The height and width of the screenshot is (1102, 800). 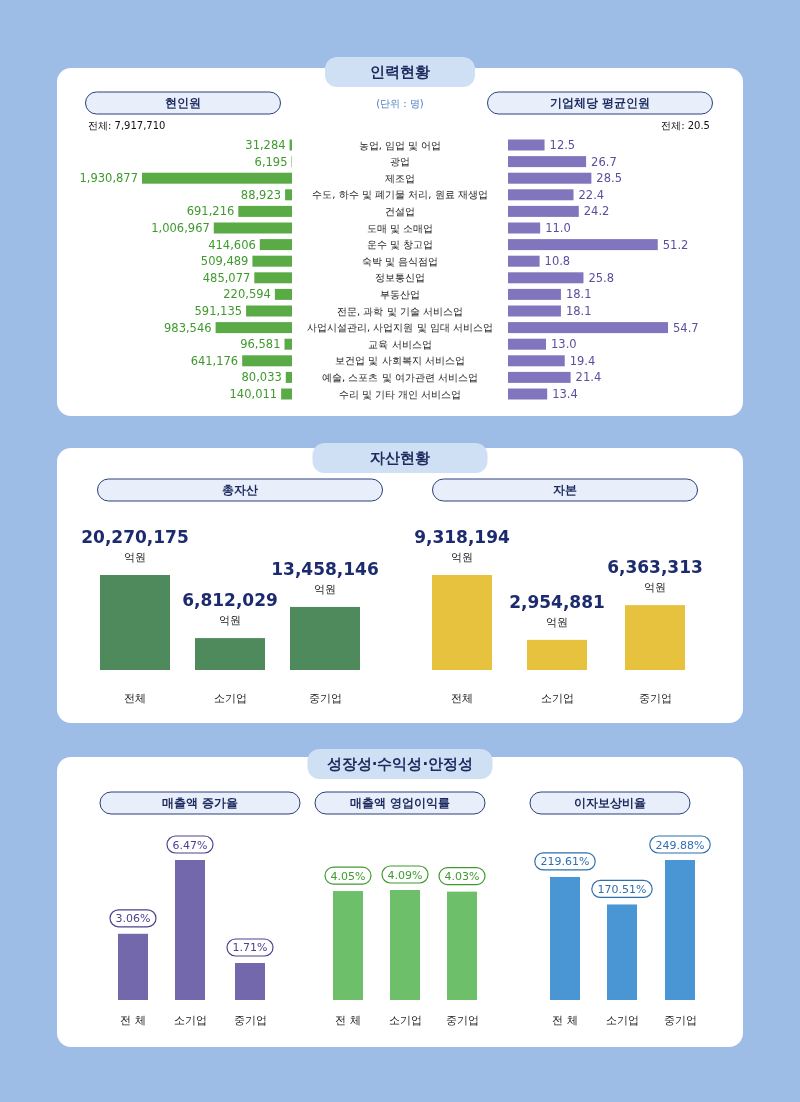 What do you see at coordinates (250, 948) in the screenshot?
I see `data-label: 1.71%` at bounding box center [250, 948].